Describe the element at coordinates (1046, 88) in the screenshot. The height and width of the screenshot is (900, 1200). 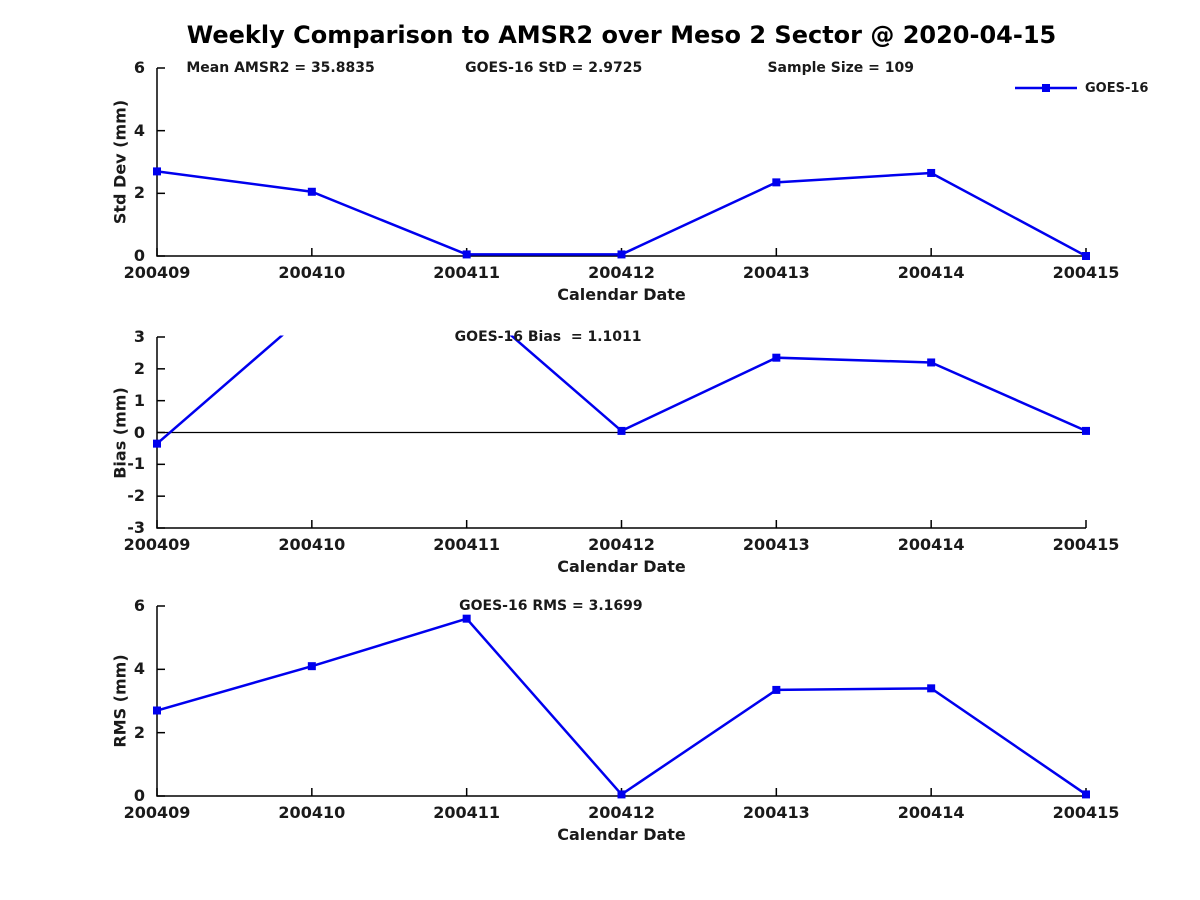
I see `legend-line-sample-icon` at that location.